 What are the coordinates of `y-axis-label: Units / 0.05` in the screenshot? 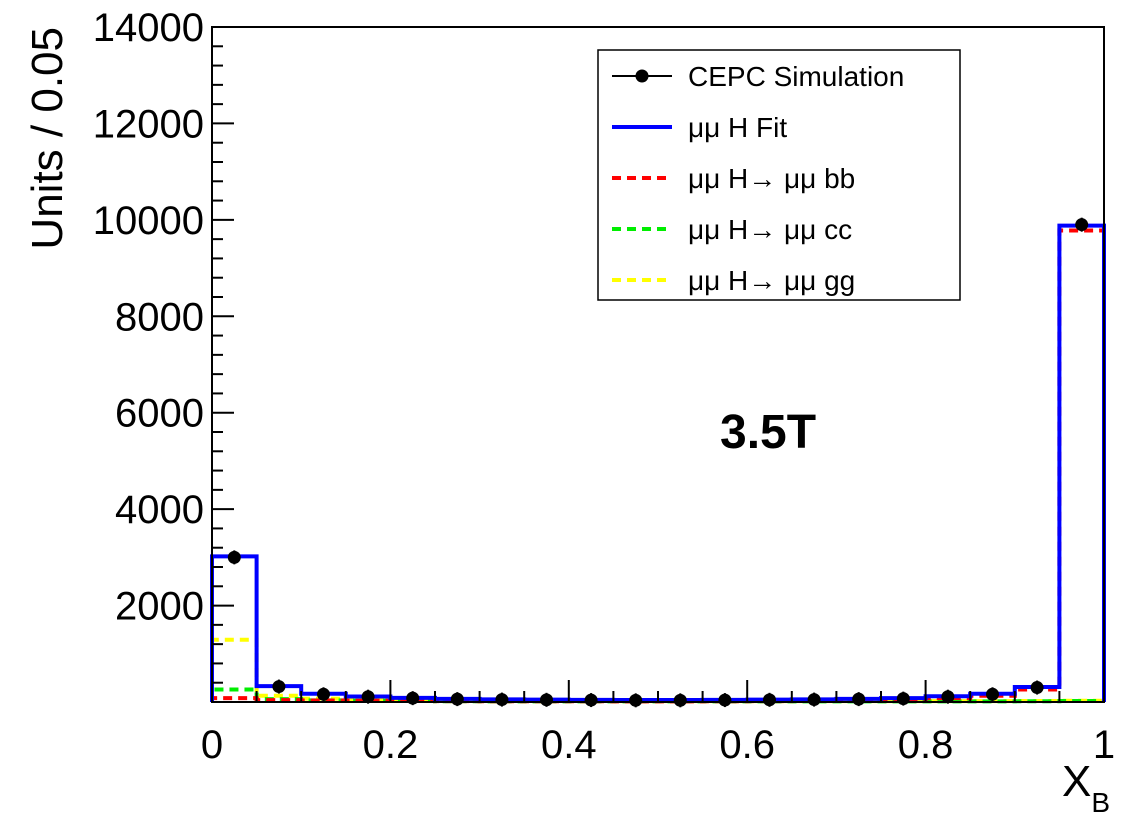 It's located at (47, 138).